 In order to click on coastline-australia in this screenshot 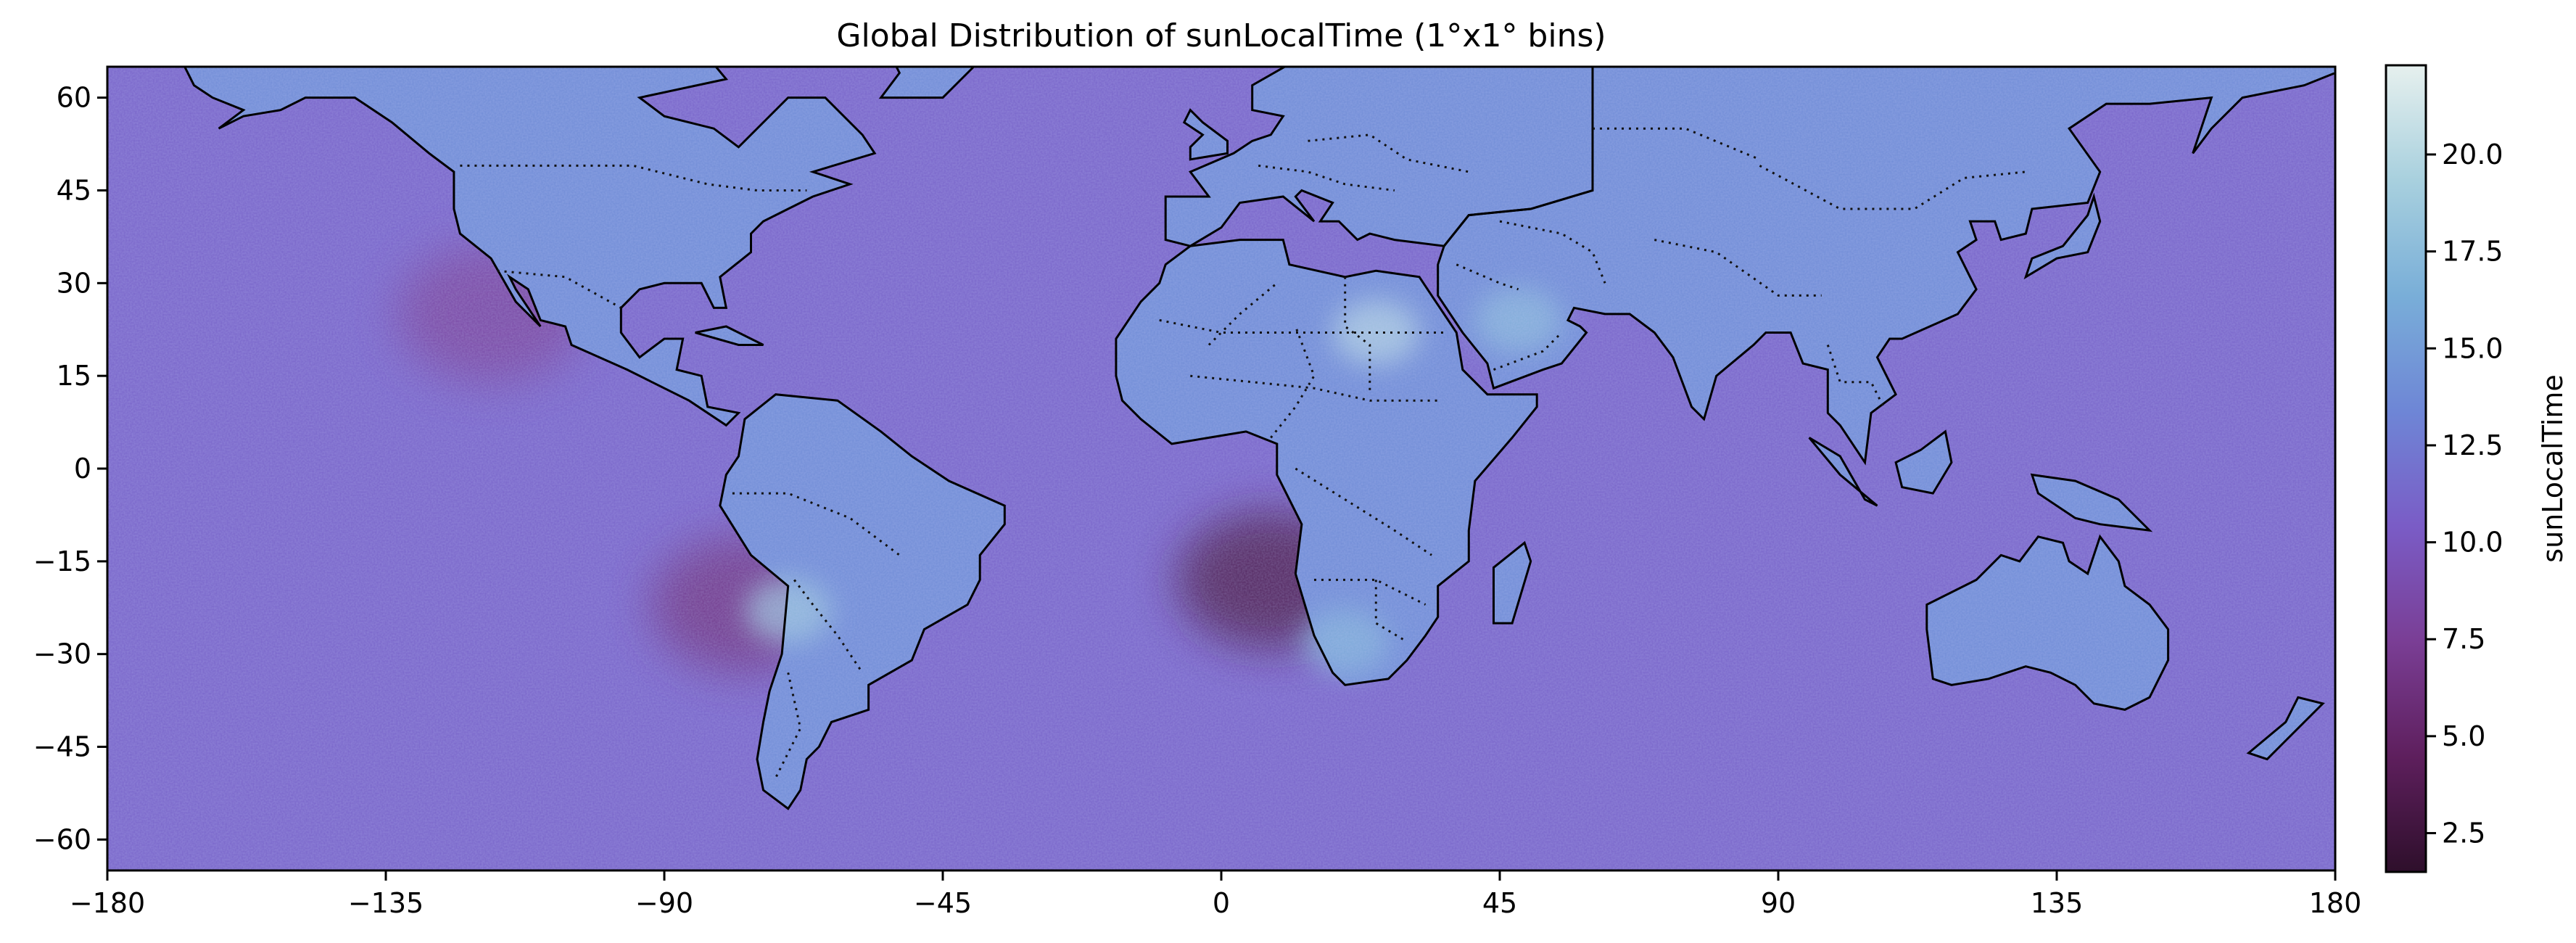, I will do `click(2048, 622)`.